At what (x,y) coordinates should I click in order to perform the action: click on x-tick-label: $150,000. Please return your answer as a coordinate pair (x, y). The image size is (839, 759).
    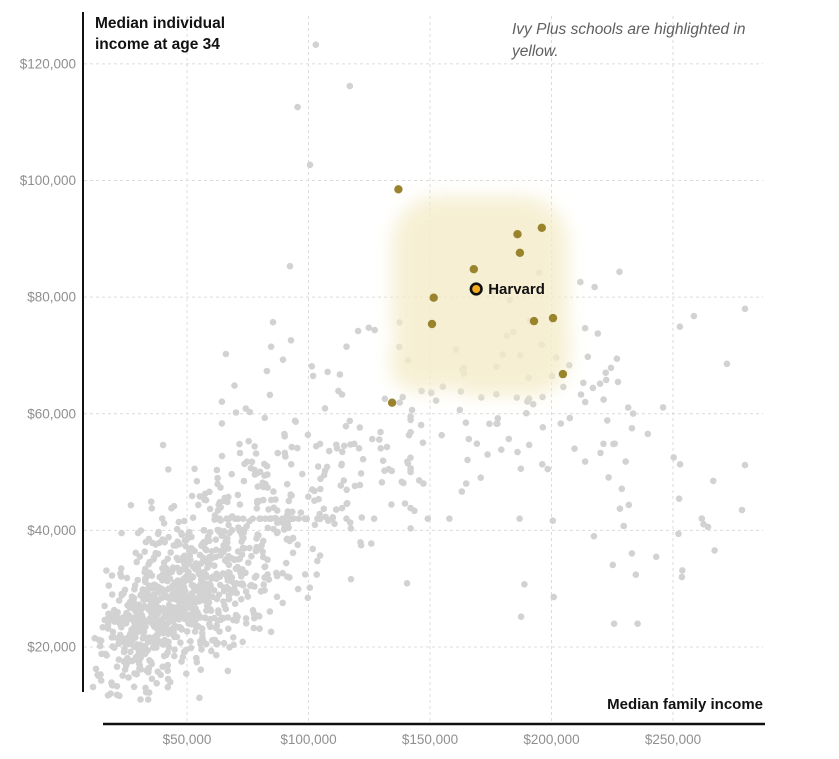
    Looking at the image, I should click on (430, 739).